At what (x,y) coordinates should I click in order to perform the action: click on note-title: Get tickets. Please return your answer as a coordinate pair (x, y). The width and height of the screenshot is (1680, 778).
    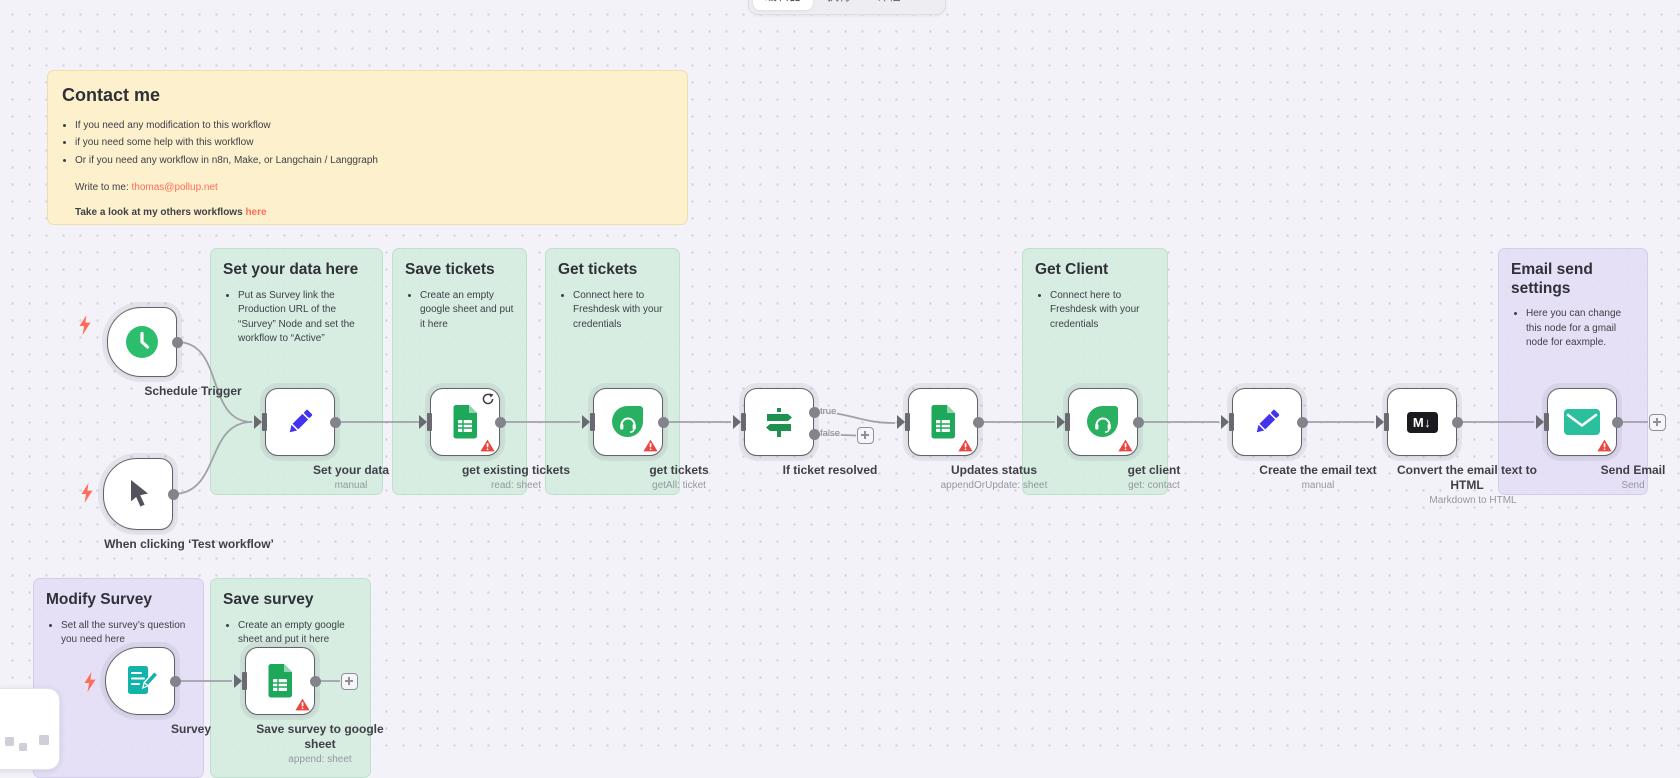
    Looking at the image, I should click on (598, 269).